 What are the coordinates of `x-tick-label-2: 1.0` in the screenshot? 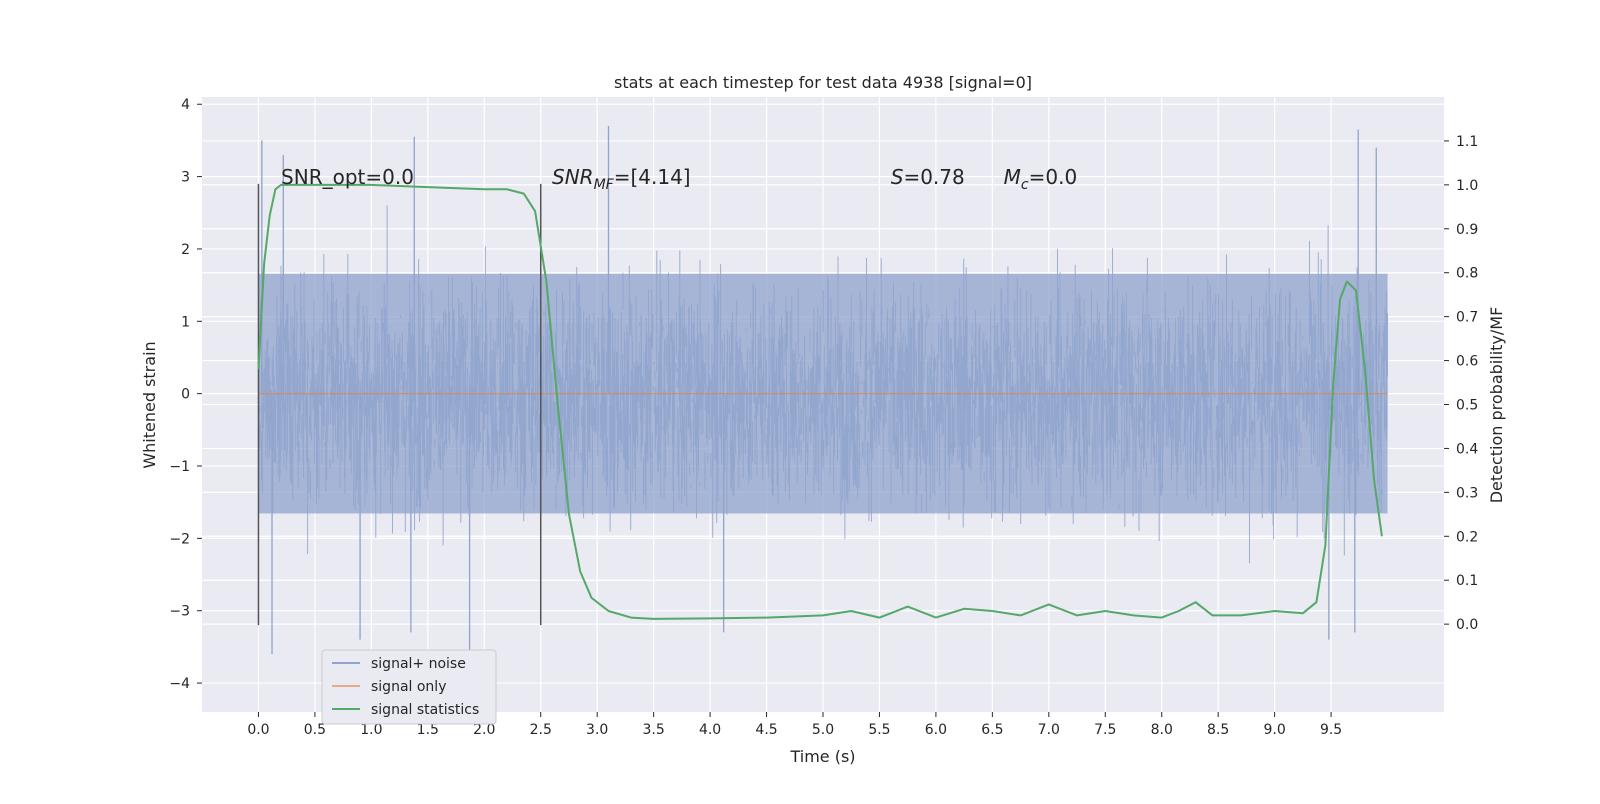 It's located at (371, 730).